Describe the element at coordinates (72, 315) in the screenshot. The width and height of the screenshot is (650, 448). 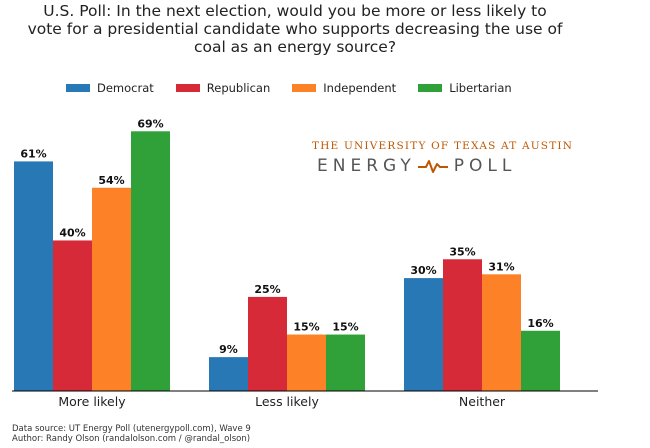
I see `bar-republican-more-likely` at that location.